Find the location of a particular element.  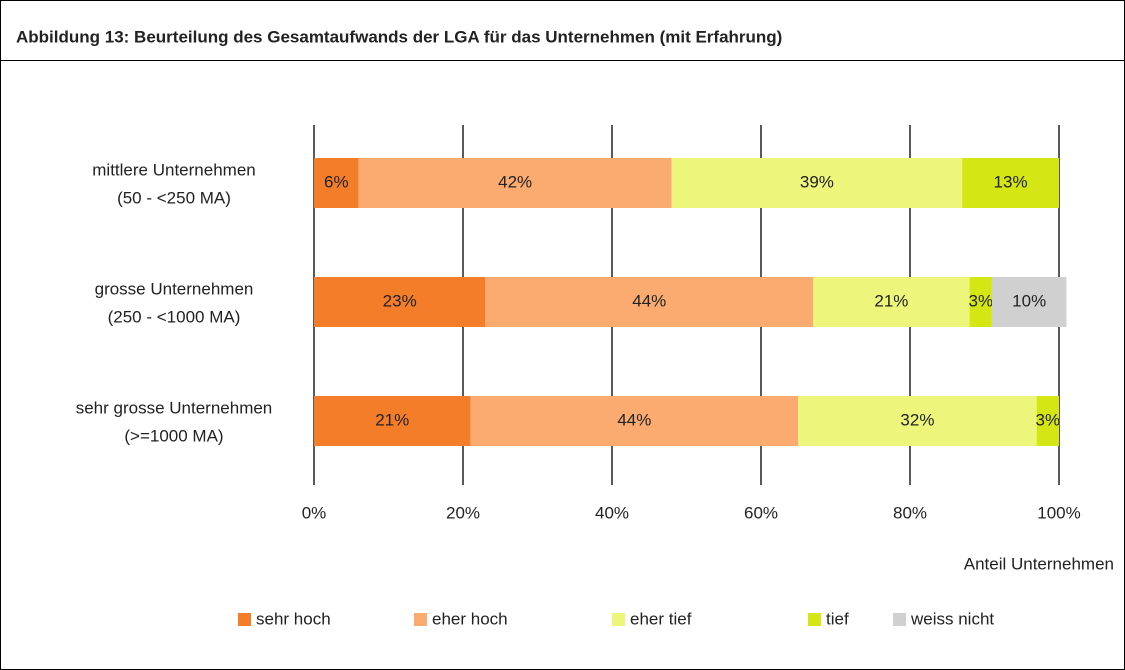

x-tick-label: 20% is located at coordinates (463, 512).